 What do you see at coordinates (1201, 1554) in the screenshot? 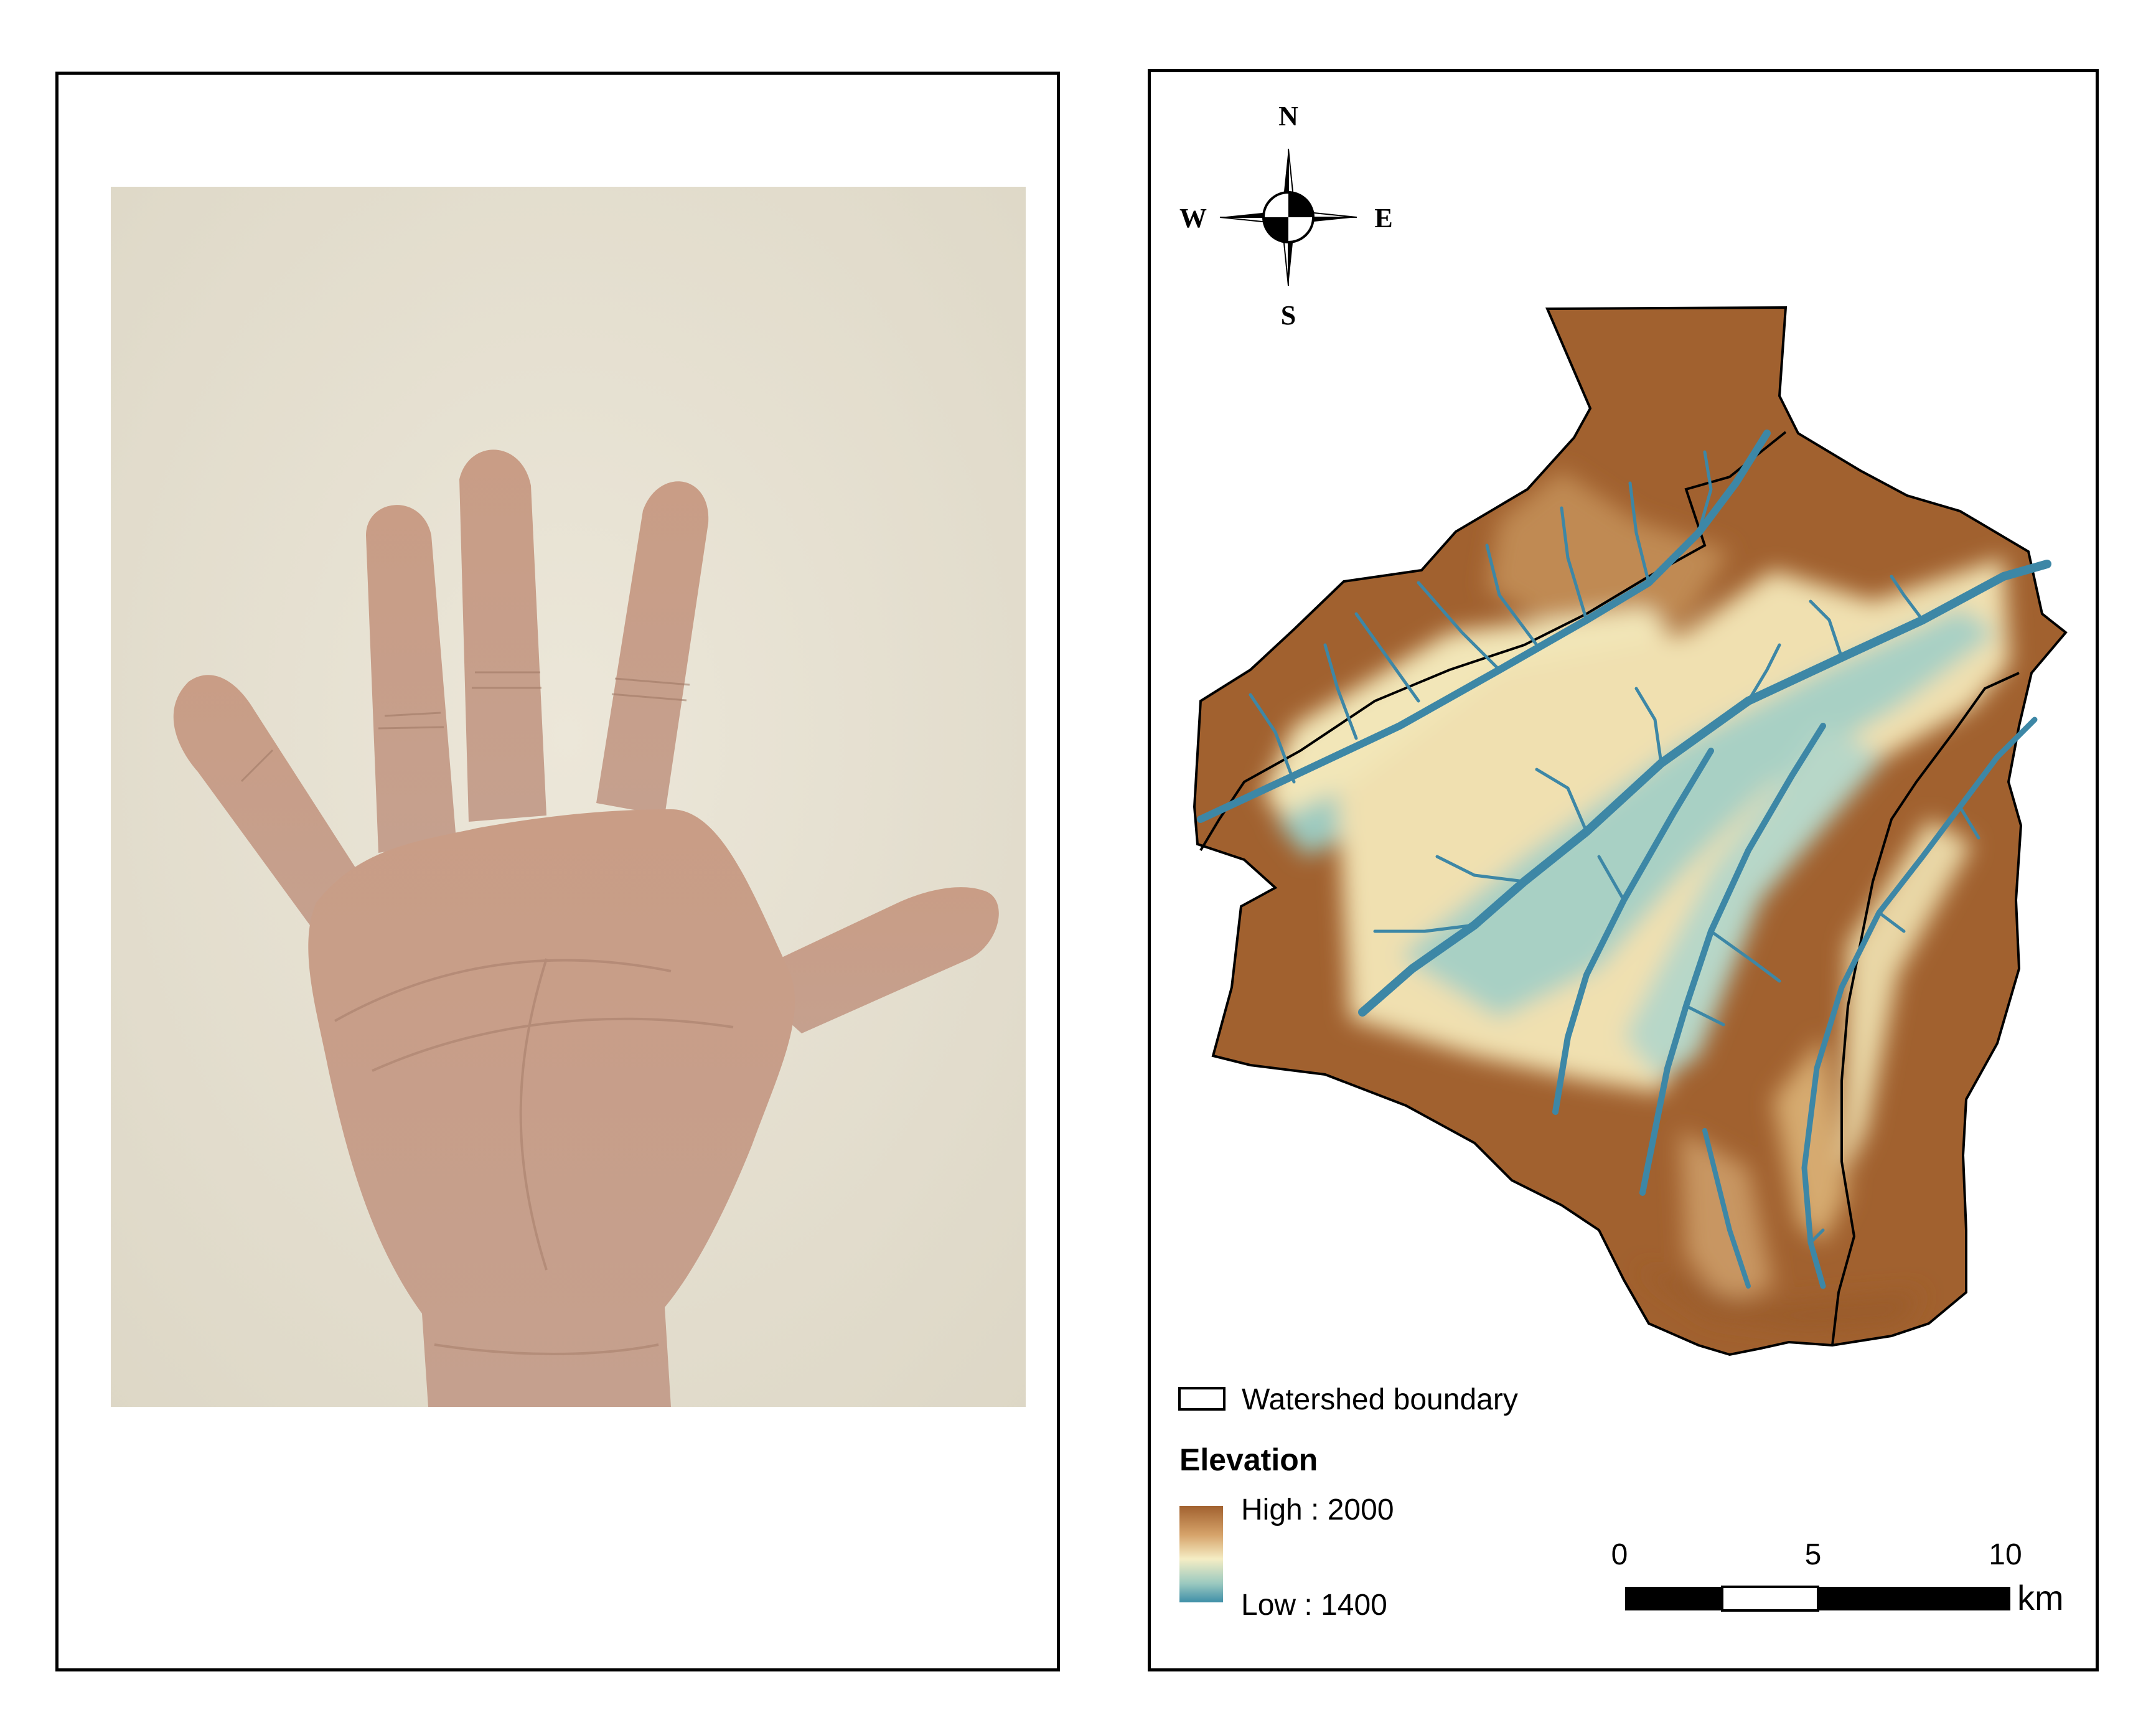
I see `elevation-color-ramp` at bounding box center [1201, 1554].